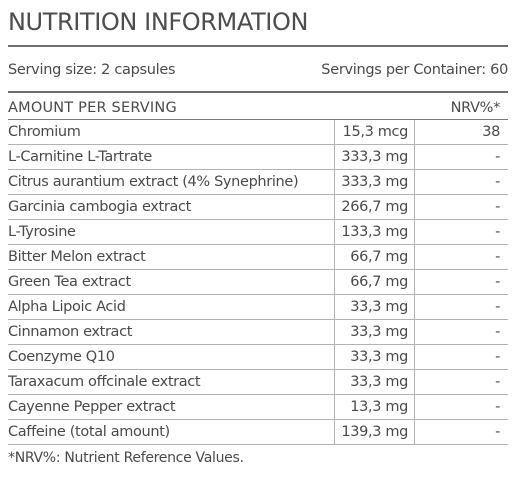 The height and width of the screenshot is (484, 516). Describe the element at coordinates (258, 407) in the screenshot. I see `table-row: Cayenne Pepper extract 13,3 mg -` at that location.